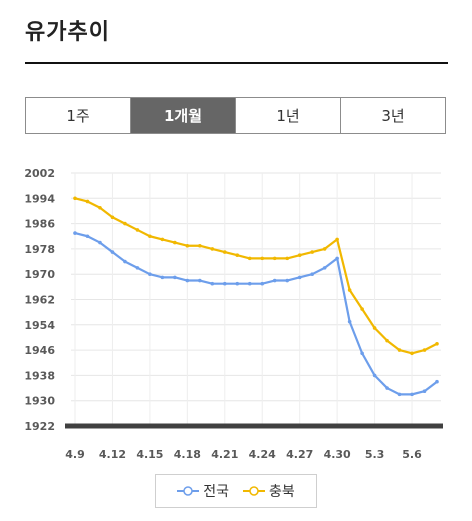  What do you see at coordinates (299, 454) in the screenshot?
I see `x-tick-label: 4.27` at bounding box center [299, 454].